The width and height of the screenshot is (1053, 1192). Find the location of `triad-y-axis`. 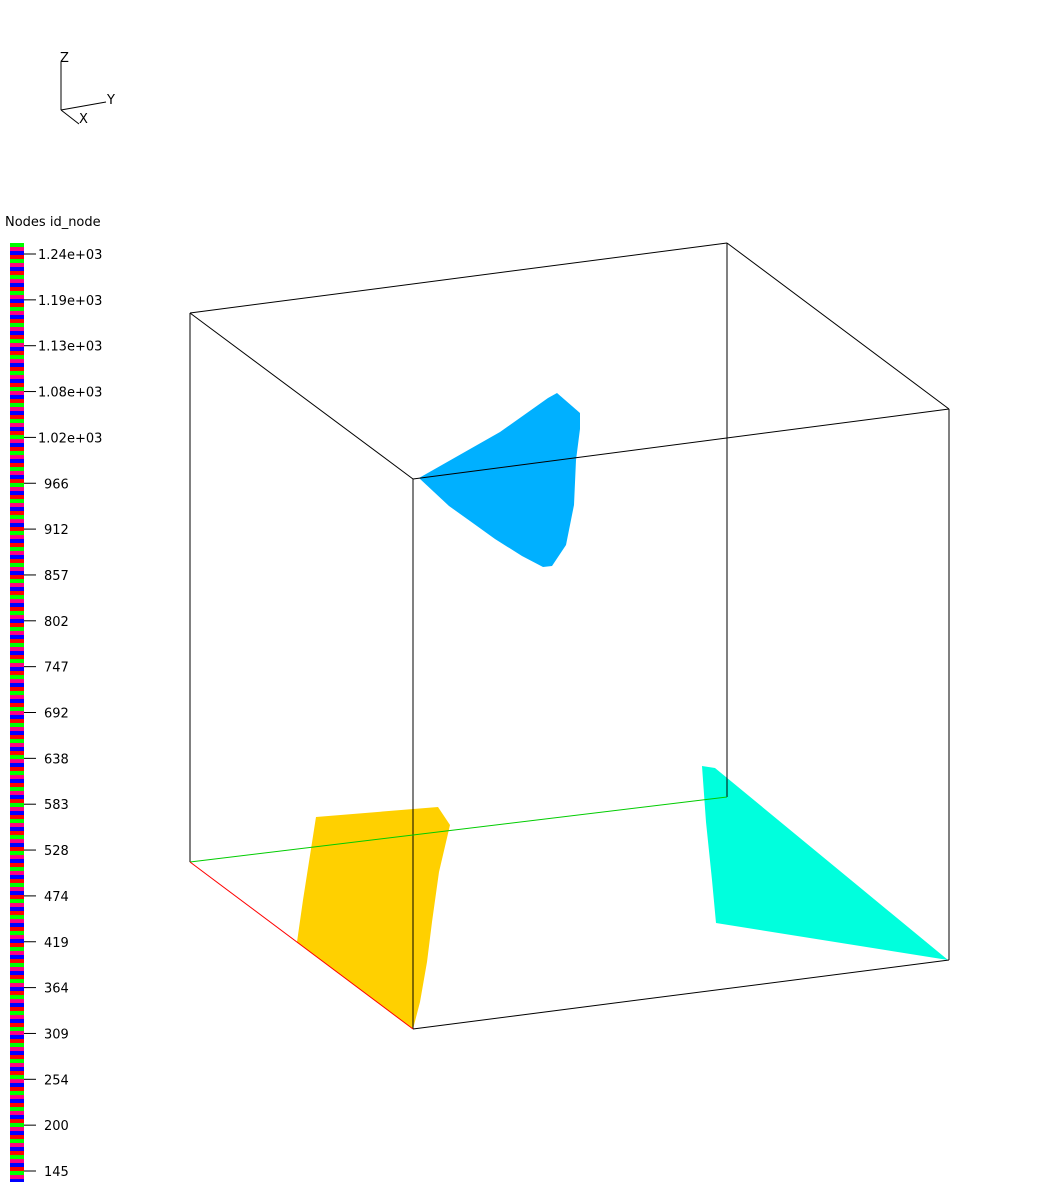

triad-y-axis is located at coordinates (83, 106).